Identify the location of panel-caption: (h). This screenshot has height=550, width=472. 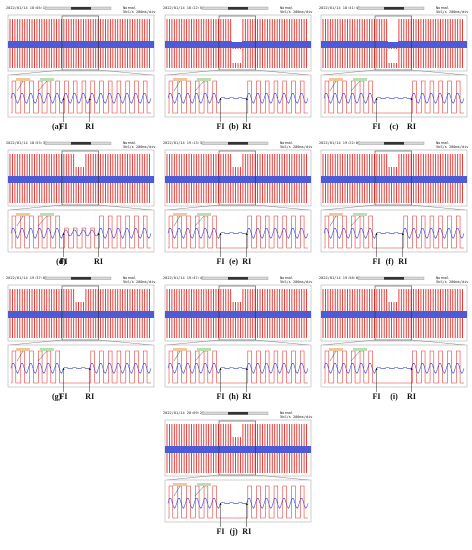
(234, 396).